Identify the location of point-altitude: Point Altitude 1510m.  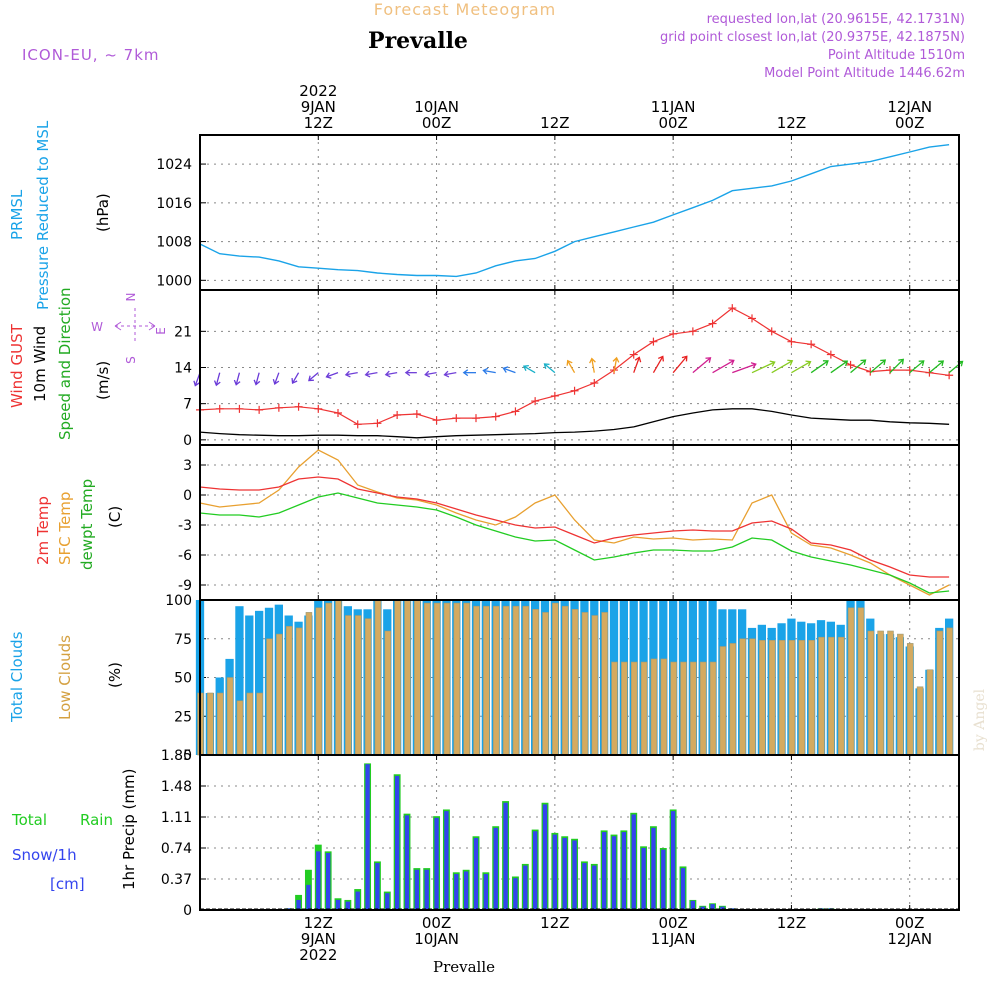
(896, 55).